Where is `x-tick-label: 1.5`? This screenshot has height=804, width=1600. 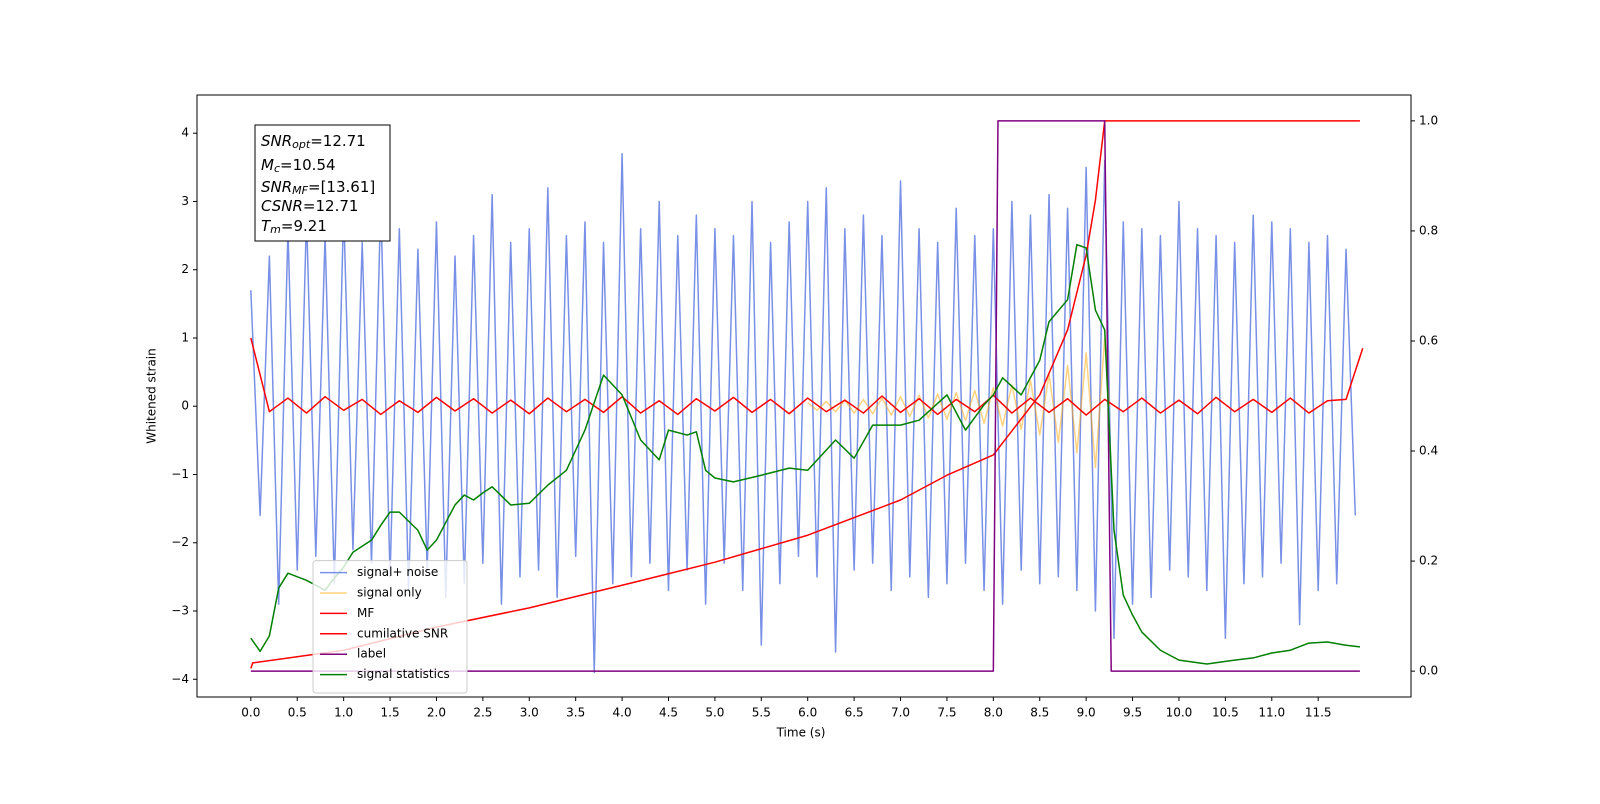 x-tick-label: 1.5 is located at coordinates (390, 713).